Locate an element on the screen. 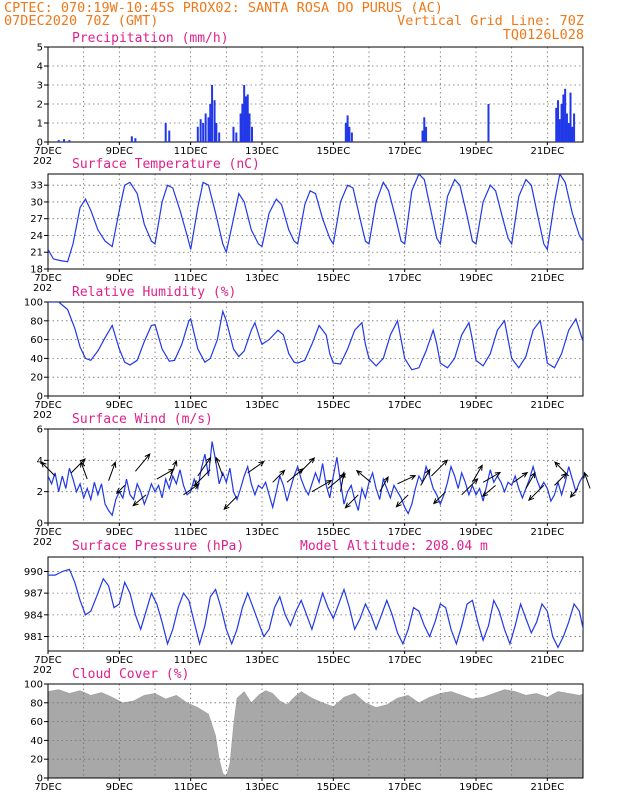 Image resolution: width=618 pixels, height=800 pixels. y-tick-label: 18 is located at coordinates (36, 270).